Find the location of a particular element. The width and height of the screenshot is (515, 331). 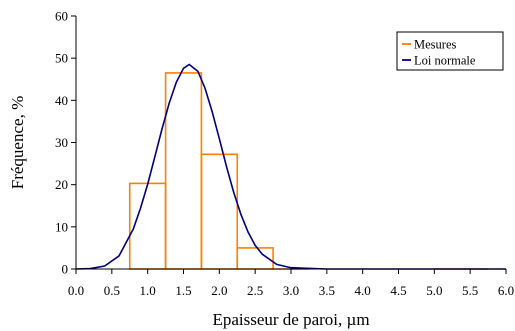

x-tick-label: 3.5 is located at coordinates (327, 290).